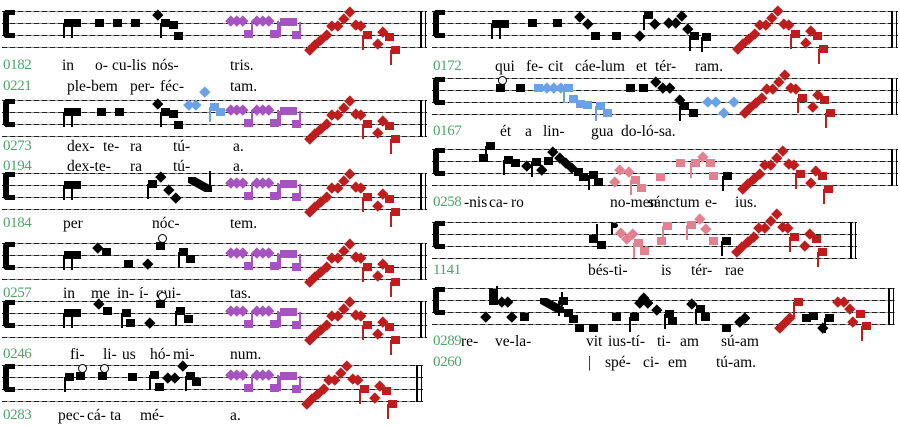  I want to click on chant-id: 0194, so click(17, 166).